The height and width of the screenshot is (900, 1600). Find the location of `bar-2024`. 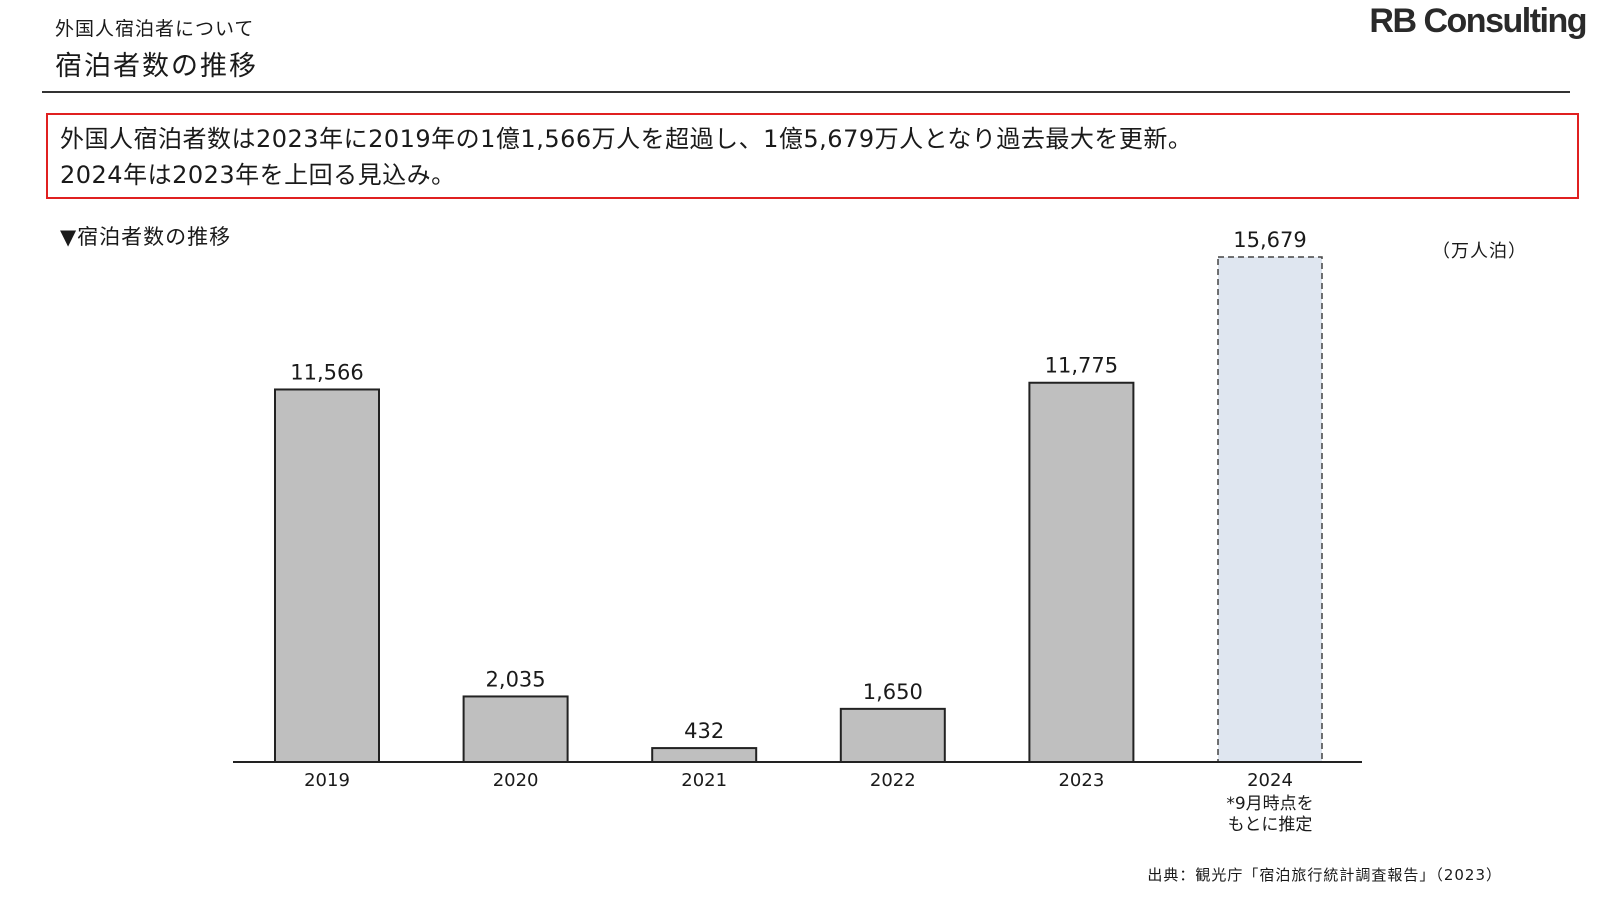

bar-2024 is located at coordinates (1270, 509).